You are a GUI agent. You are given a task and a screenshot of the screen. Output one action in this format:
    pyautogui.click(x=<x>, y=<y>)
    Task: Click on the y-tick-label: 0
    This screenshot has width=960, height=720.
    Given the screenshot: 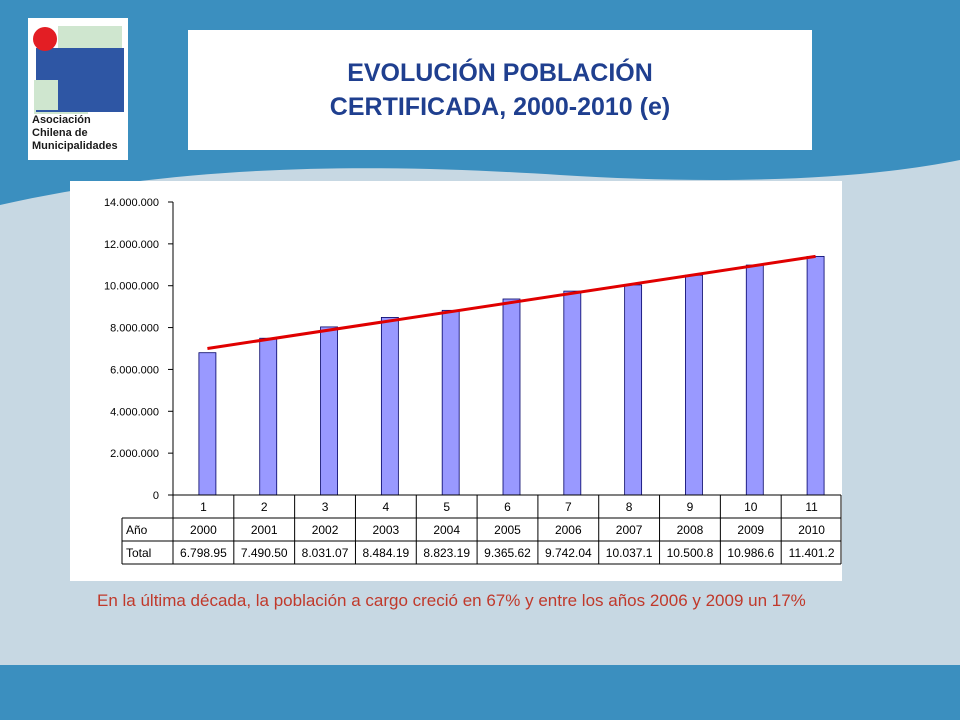 What is the action you would take?
    pyautogui.click(x=156, y=496)
    